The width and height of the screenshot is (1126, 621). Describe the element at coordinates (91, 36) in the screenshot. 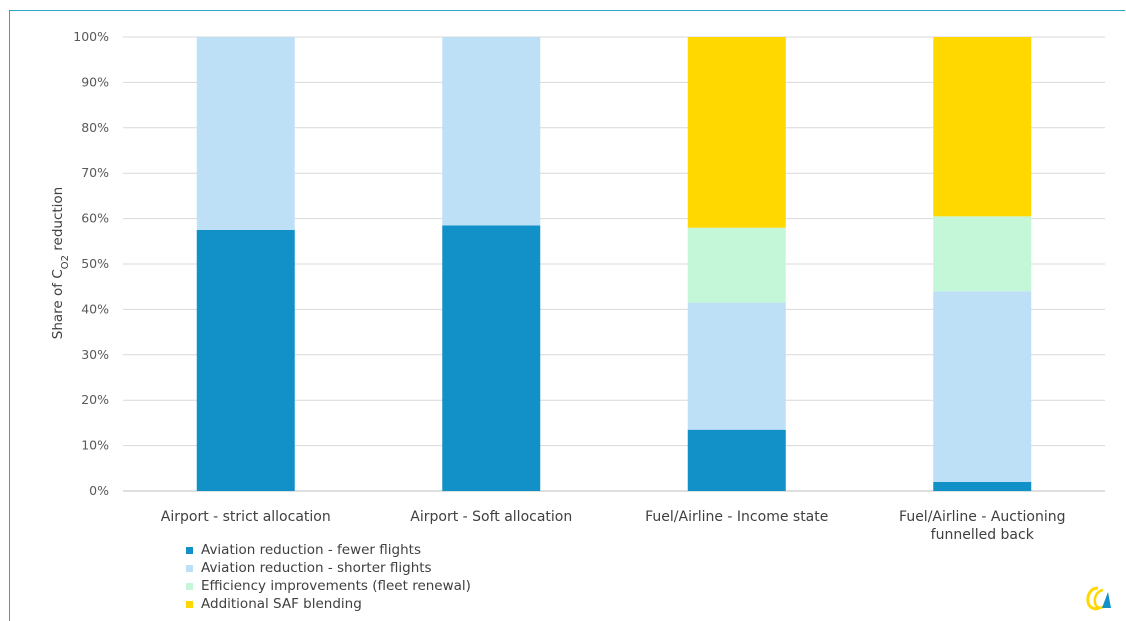

I see `y-tick-label: 100%` at that location.